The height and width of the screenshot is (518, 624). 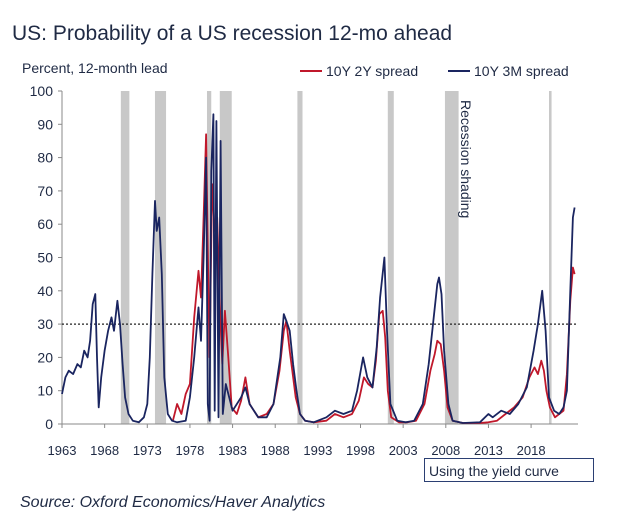 What do you see at coordinates (45, 224) in the screenshot?
I see `y-tick-label-60: 60` at bounding box center [45, 224].